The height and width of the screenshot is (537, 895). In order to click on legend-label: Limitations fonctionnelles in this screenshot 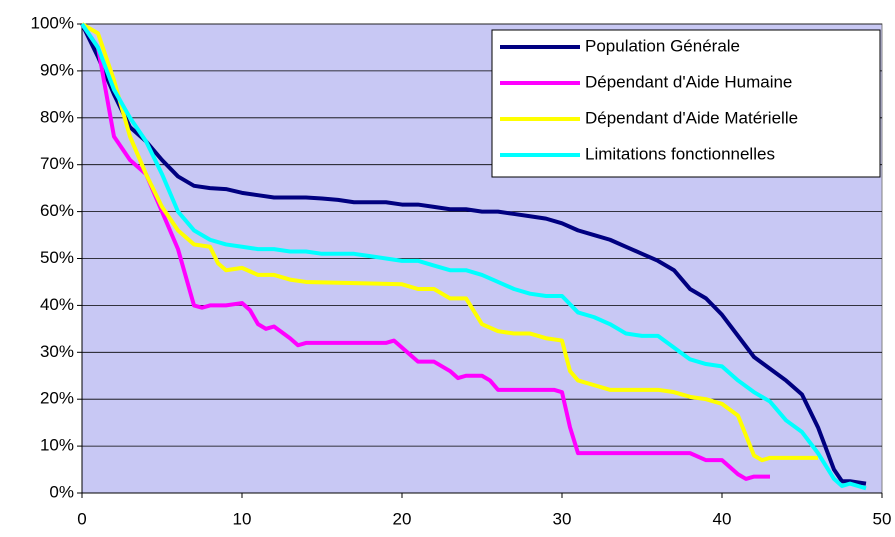, I will do `click(680, 153)`.